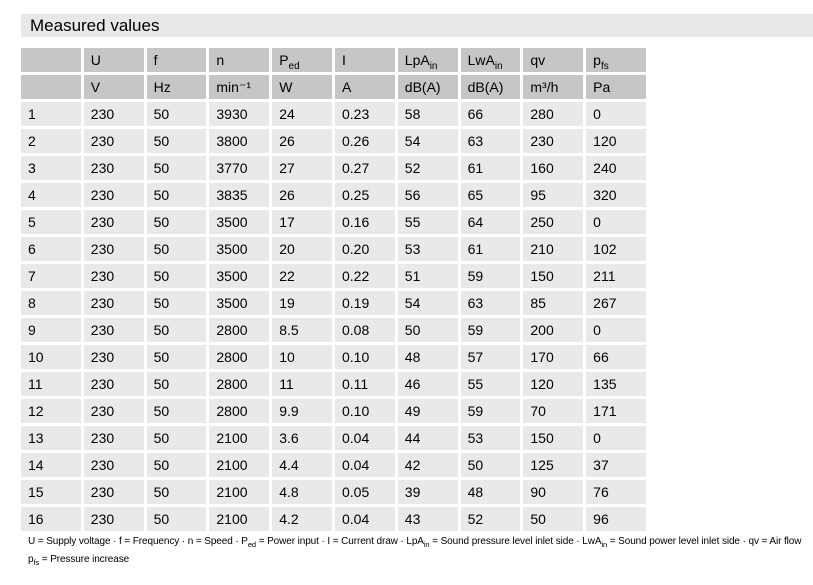  I want to click on legend-text: = Power input · I = Current draw · LpA, so click(340, 541).